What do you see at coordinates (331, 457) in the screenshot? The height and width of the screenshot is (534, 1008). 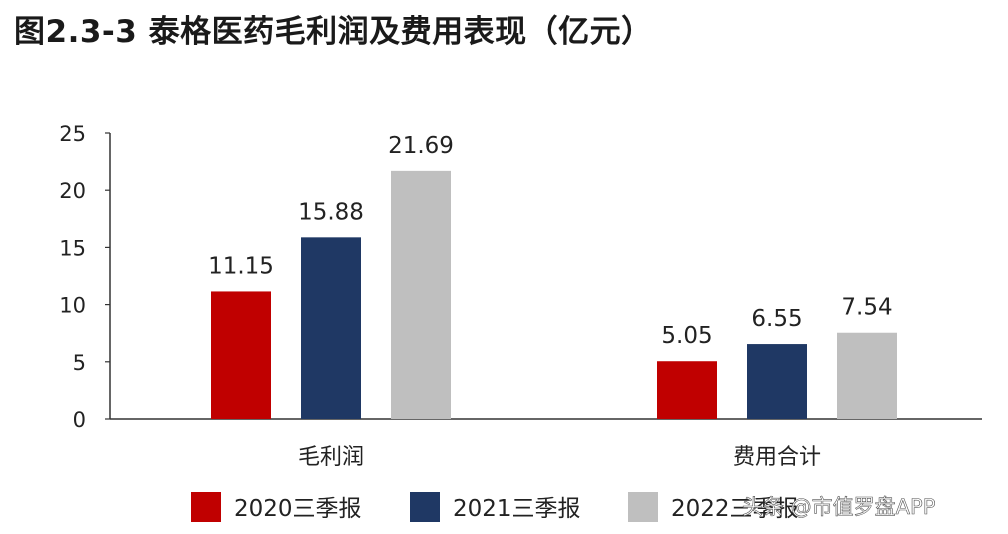 I see `x-category-label: 毛利润` at bounding box center [331, 457].